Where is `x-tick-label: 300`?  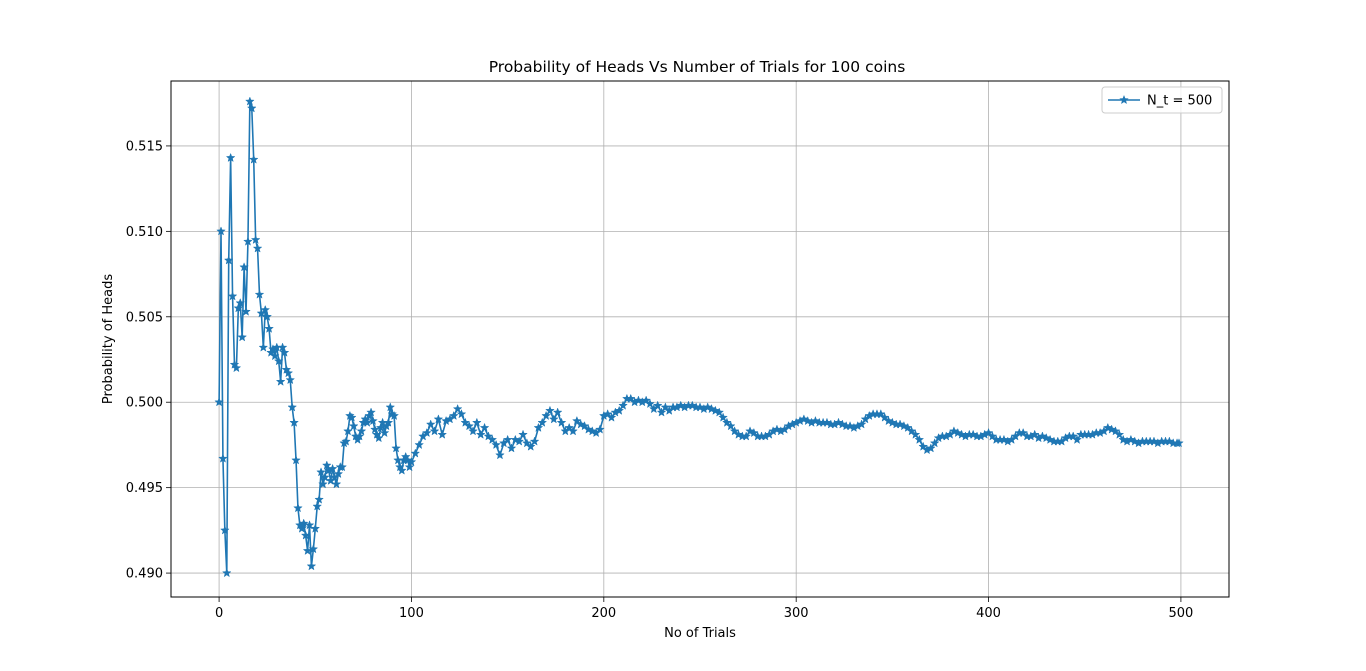
x-tick-label: 300 is located at coordinates (796, 613).